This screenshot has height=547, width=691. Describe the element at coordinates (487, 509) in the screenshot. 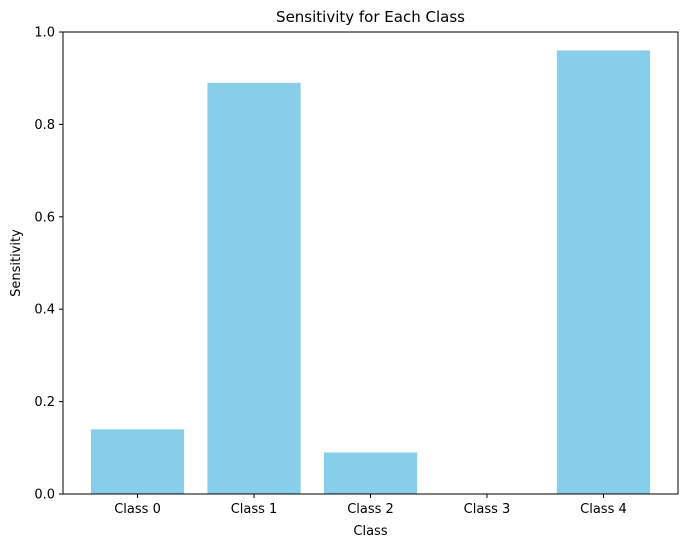

I see `x-tick-label-3: Class 3` at that location.